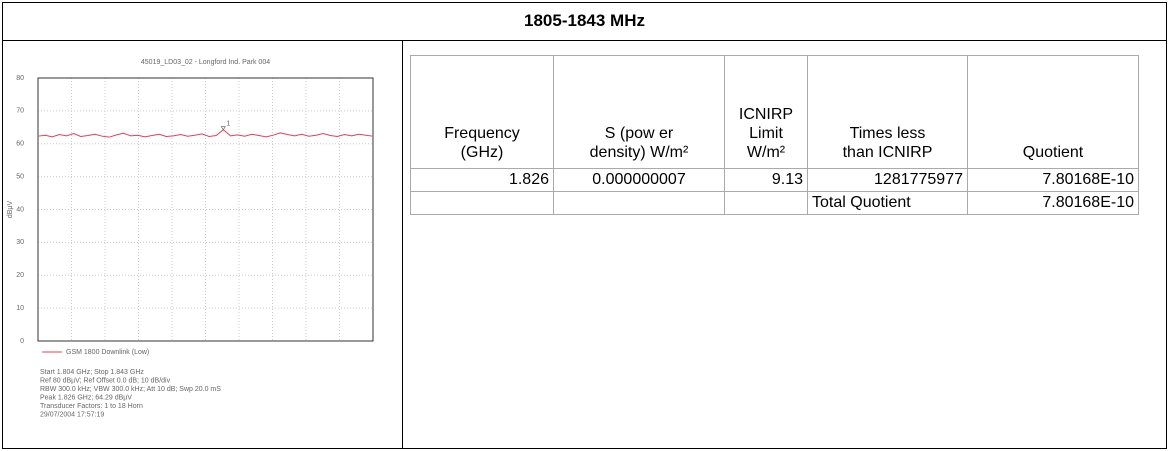 The image size is (1170, 451). I want to click on header-cell: ICNIRP Limit W/m², so click(766, 112).